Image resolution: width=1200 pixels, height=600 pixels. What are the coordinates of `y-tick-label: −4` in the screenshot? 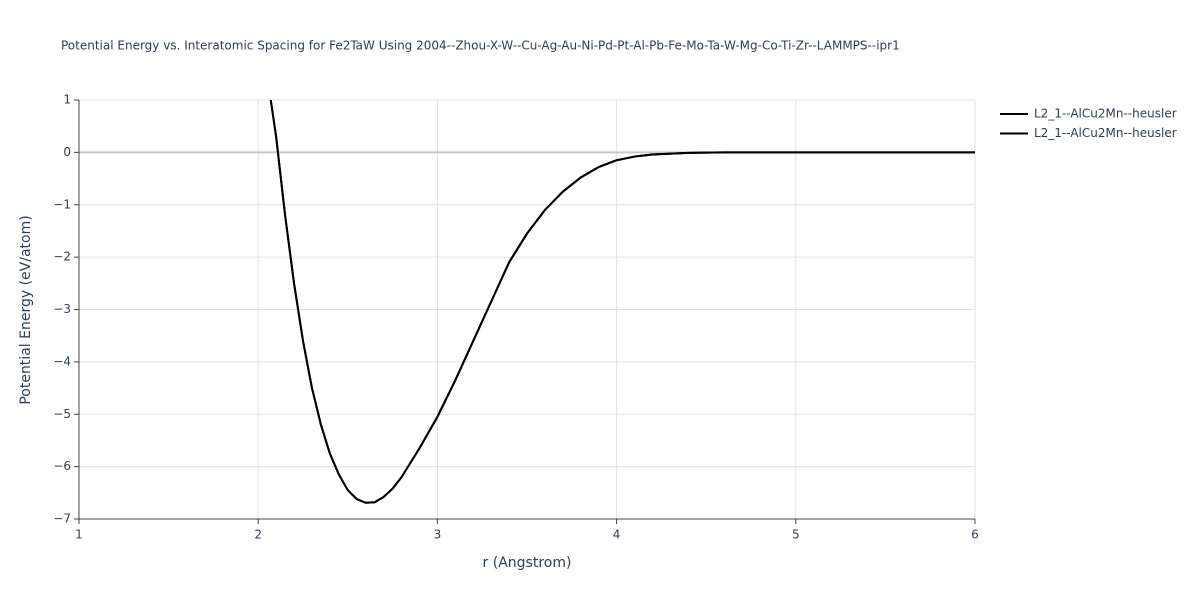 It's located at (62, 361).